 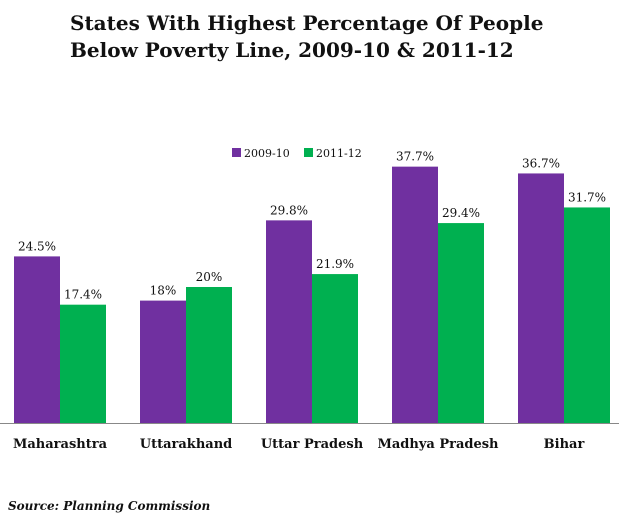 I want to click on category-label-madhya-pradesh: Madhya Pradesh, so click(x=438, y=444).